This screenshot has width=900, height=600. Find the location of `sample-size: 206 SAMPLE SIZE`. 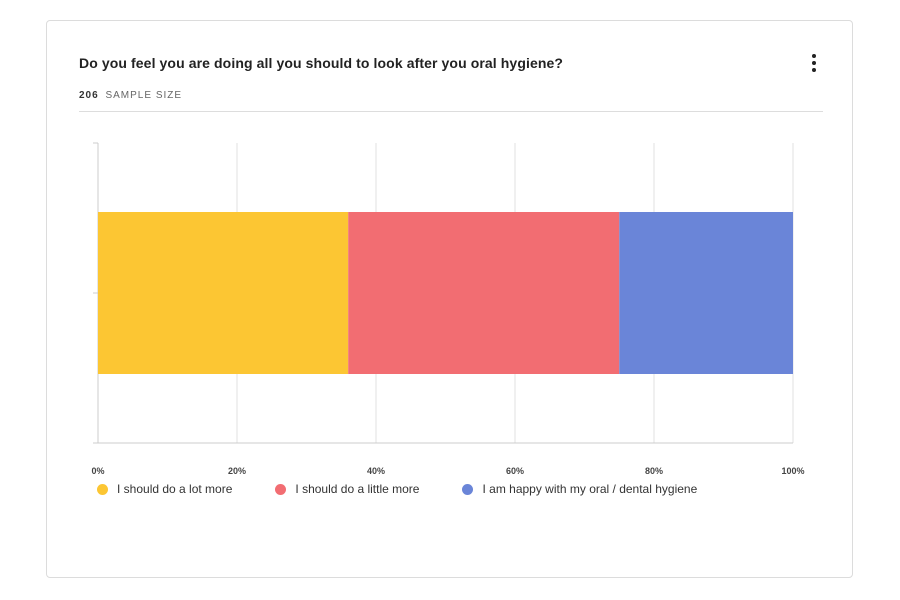

sample-size: 206 SAMPLE SIZE is located at coordinates (130, 95).